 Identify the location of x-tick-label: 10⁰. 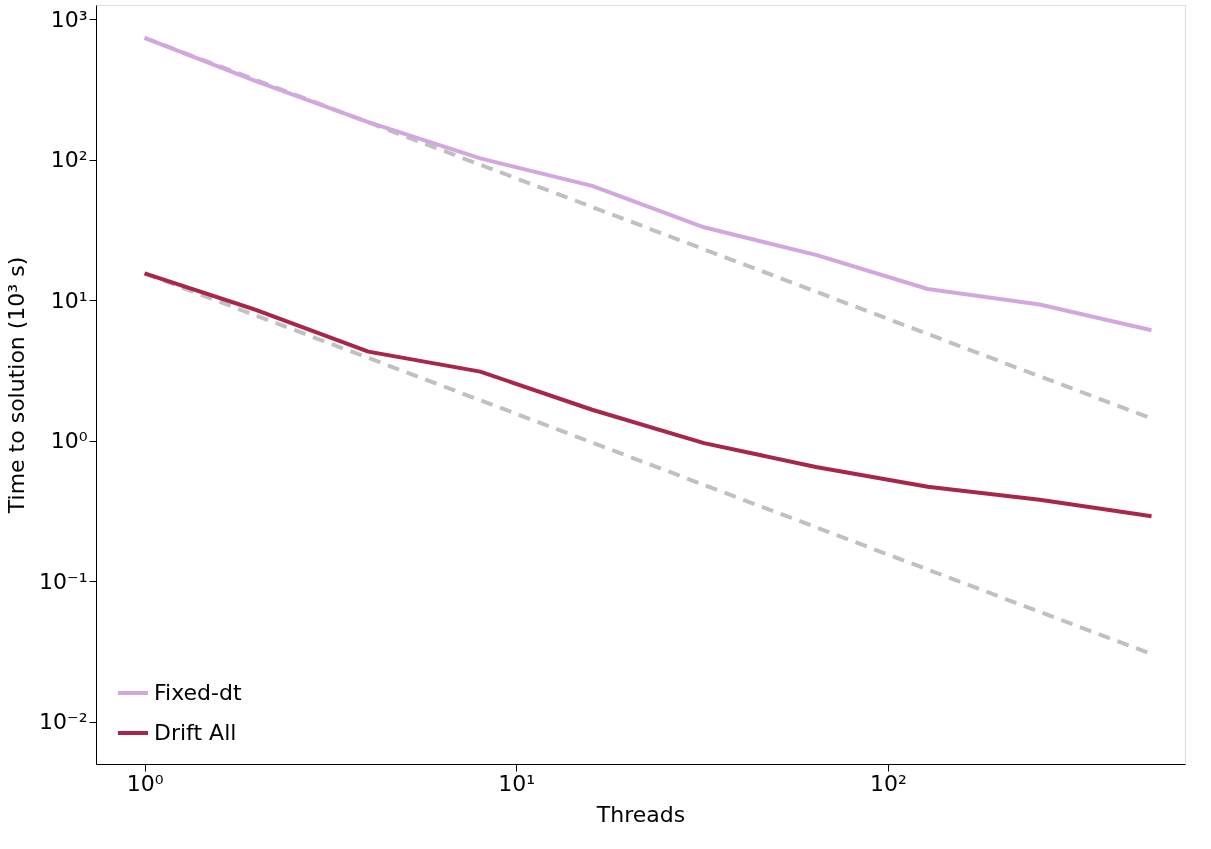
(145, 783).